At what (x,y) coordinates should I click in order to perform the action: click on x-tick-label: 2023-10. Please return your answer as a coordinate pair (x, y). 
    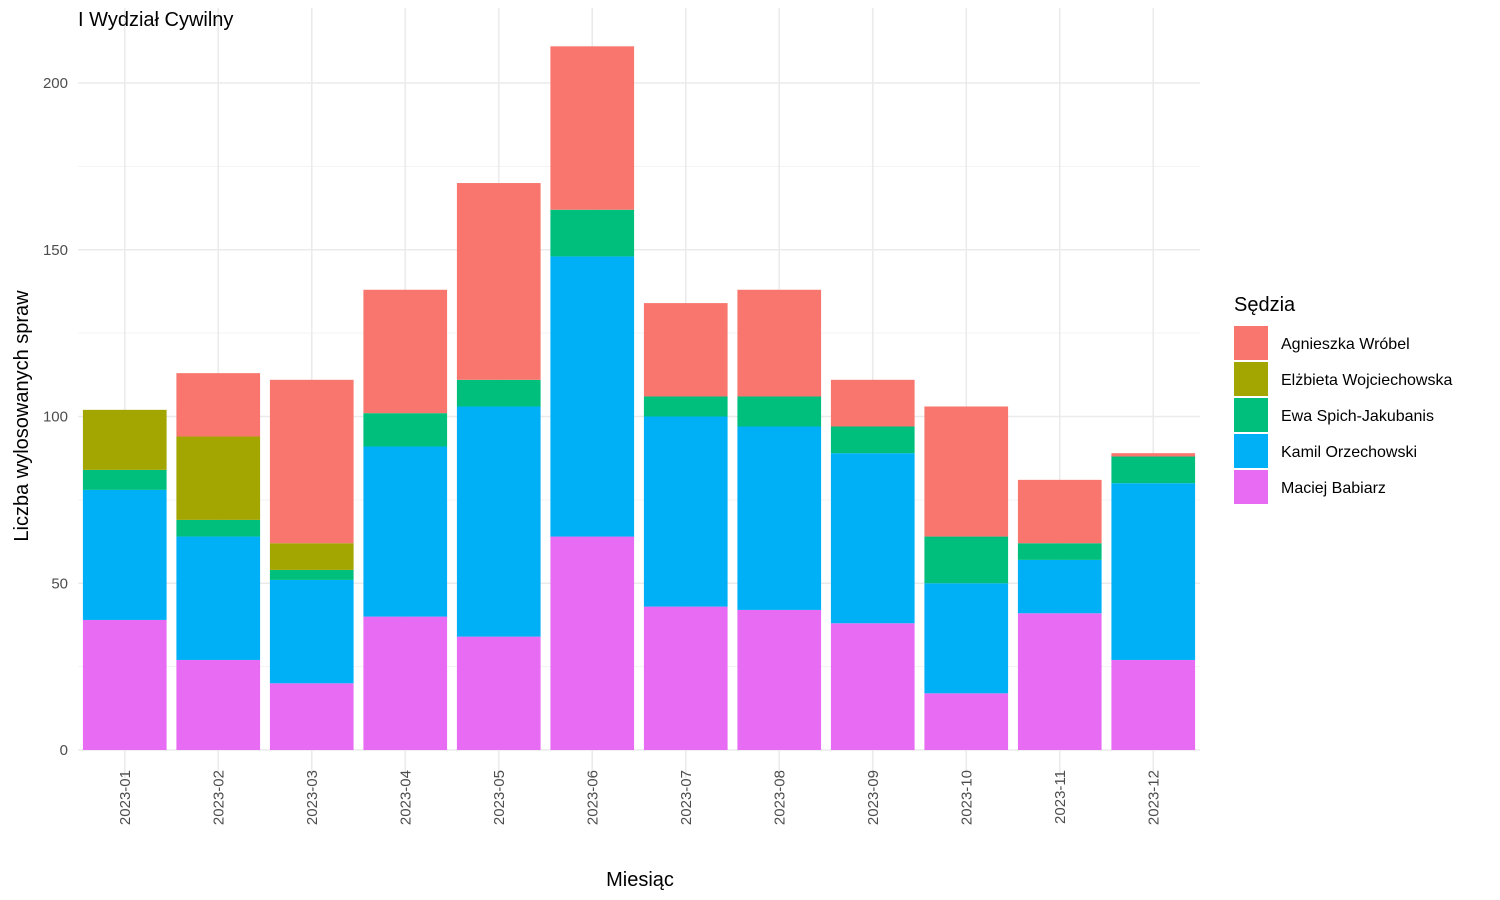
    Looking at the image, I should click on (966, 797).